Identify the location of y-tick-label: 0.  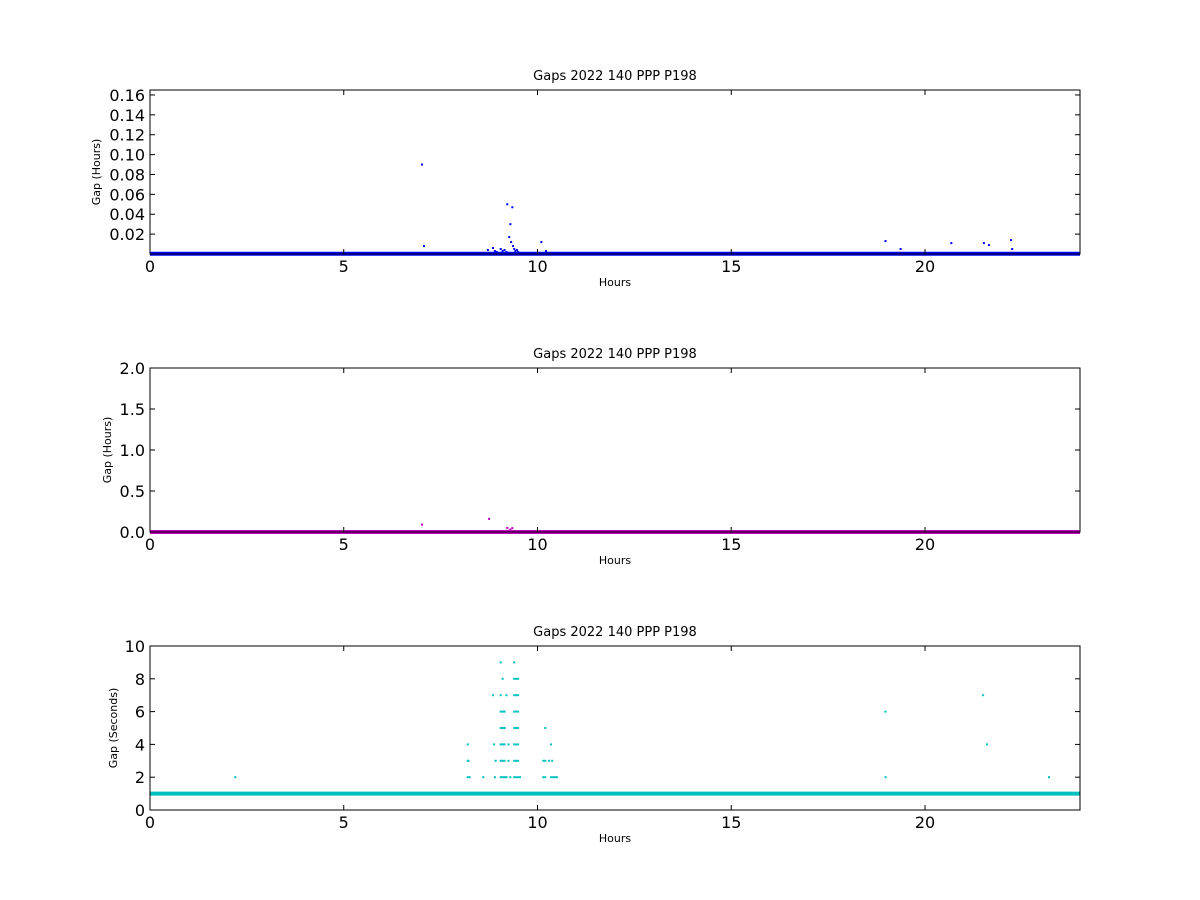
(140, 810).